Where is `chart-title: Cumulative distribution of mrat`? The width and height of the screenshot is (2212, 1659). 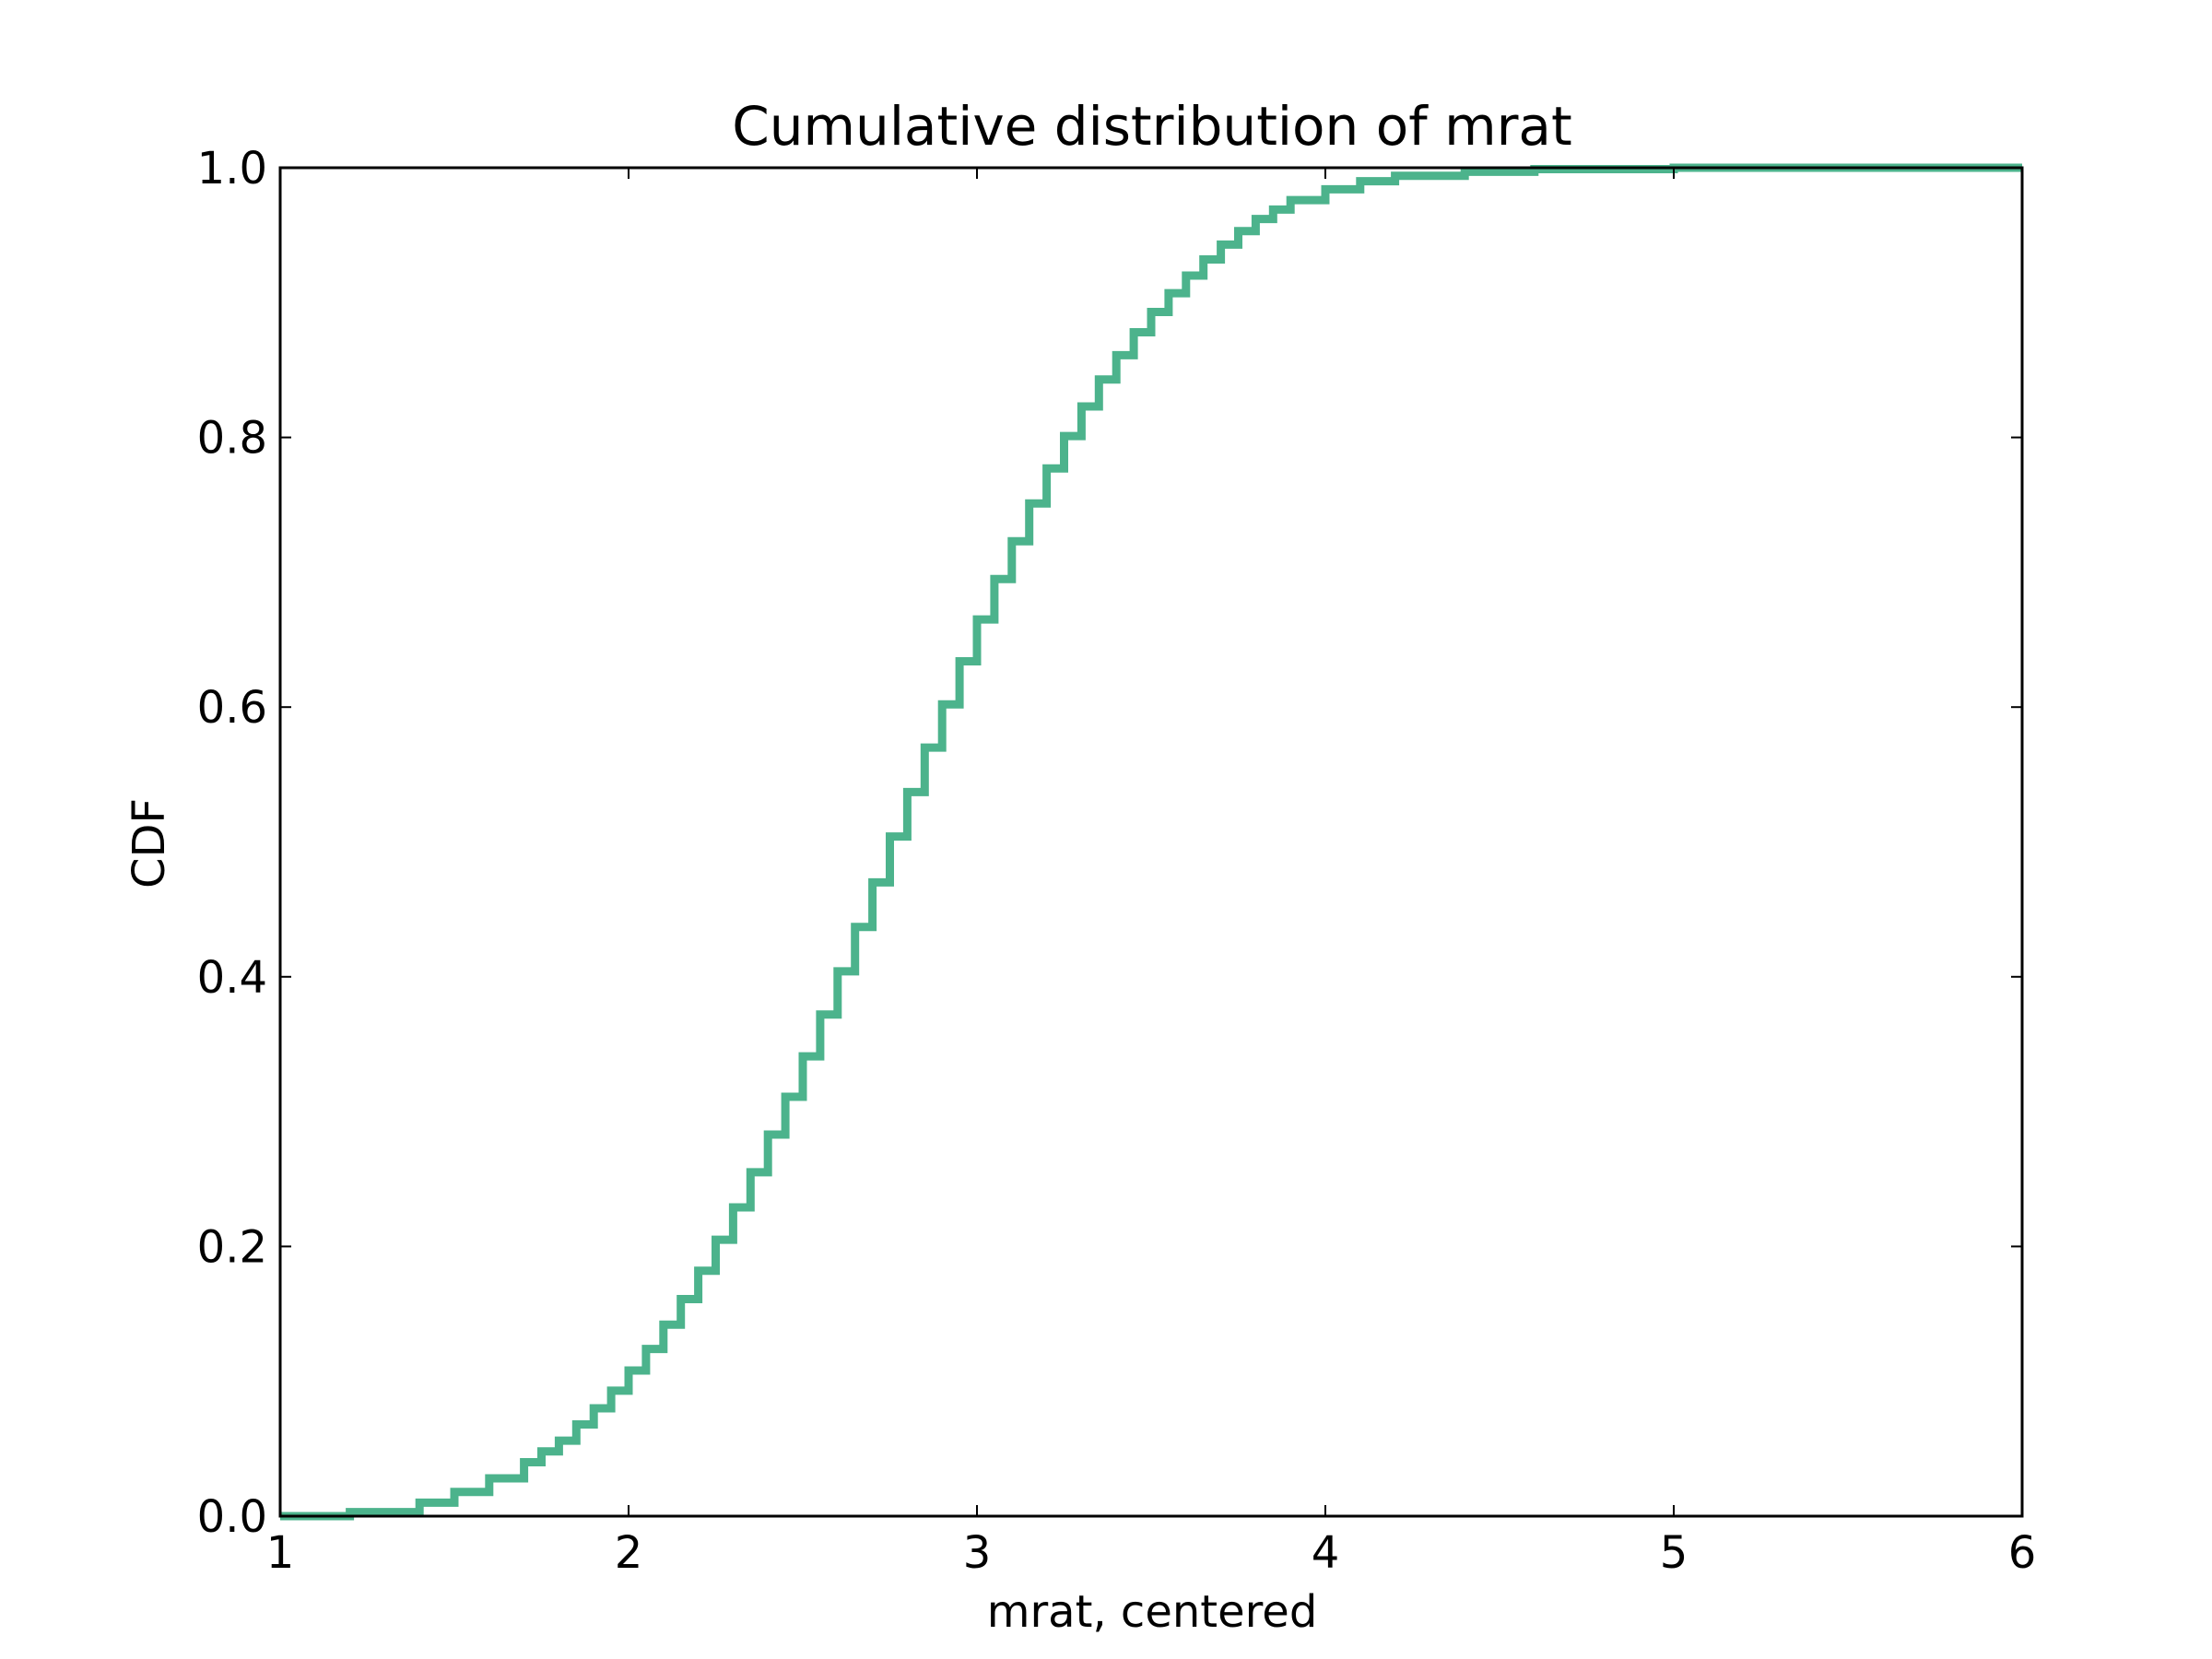 chart-title: Cumulative distribution of mrat is located at coordinates (1151, 126).